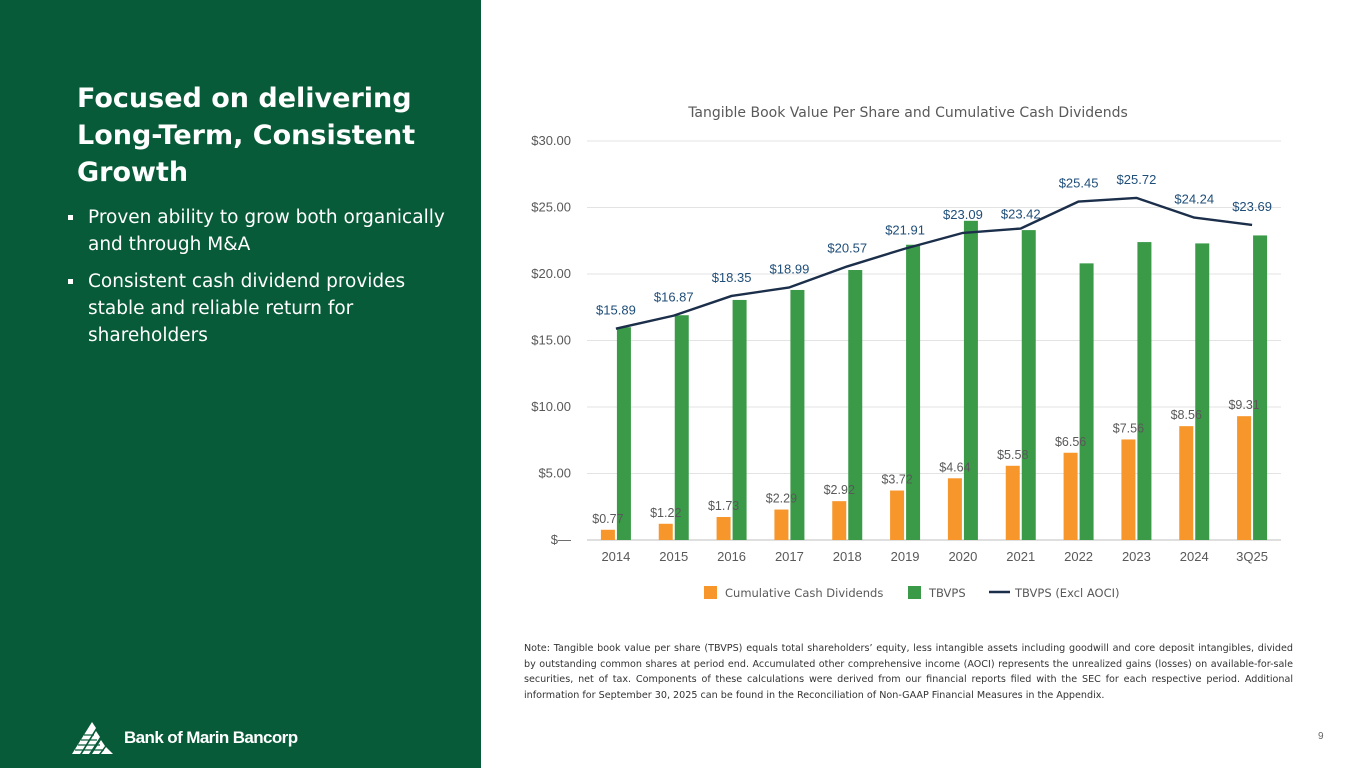 This screenshot has width=1365, height=768. I want to click on y-axis-ticks: $— $5.00 $10.00 $15.00 $20.00 $25.00 $30.00, so click(551, 340).